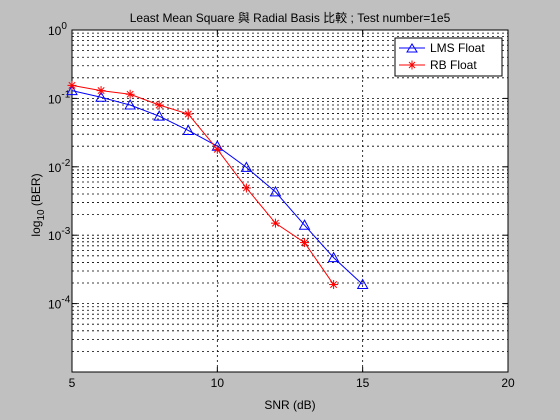 This screenshot has height=420, width=560. What do you see at coordinates (59, 234) in the screenshot?
I see `y-tick-label: 10⁻³` at bounding box center [59, 234].